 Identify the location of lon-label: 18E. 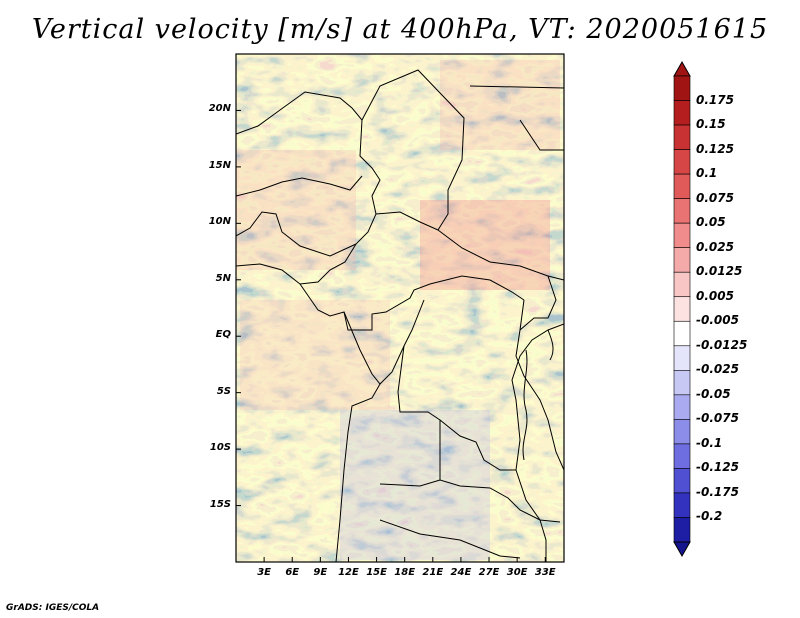
(405, 572).